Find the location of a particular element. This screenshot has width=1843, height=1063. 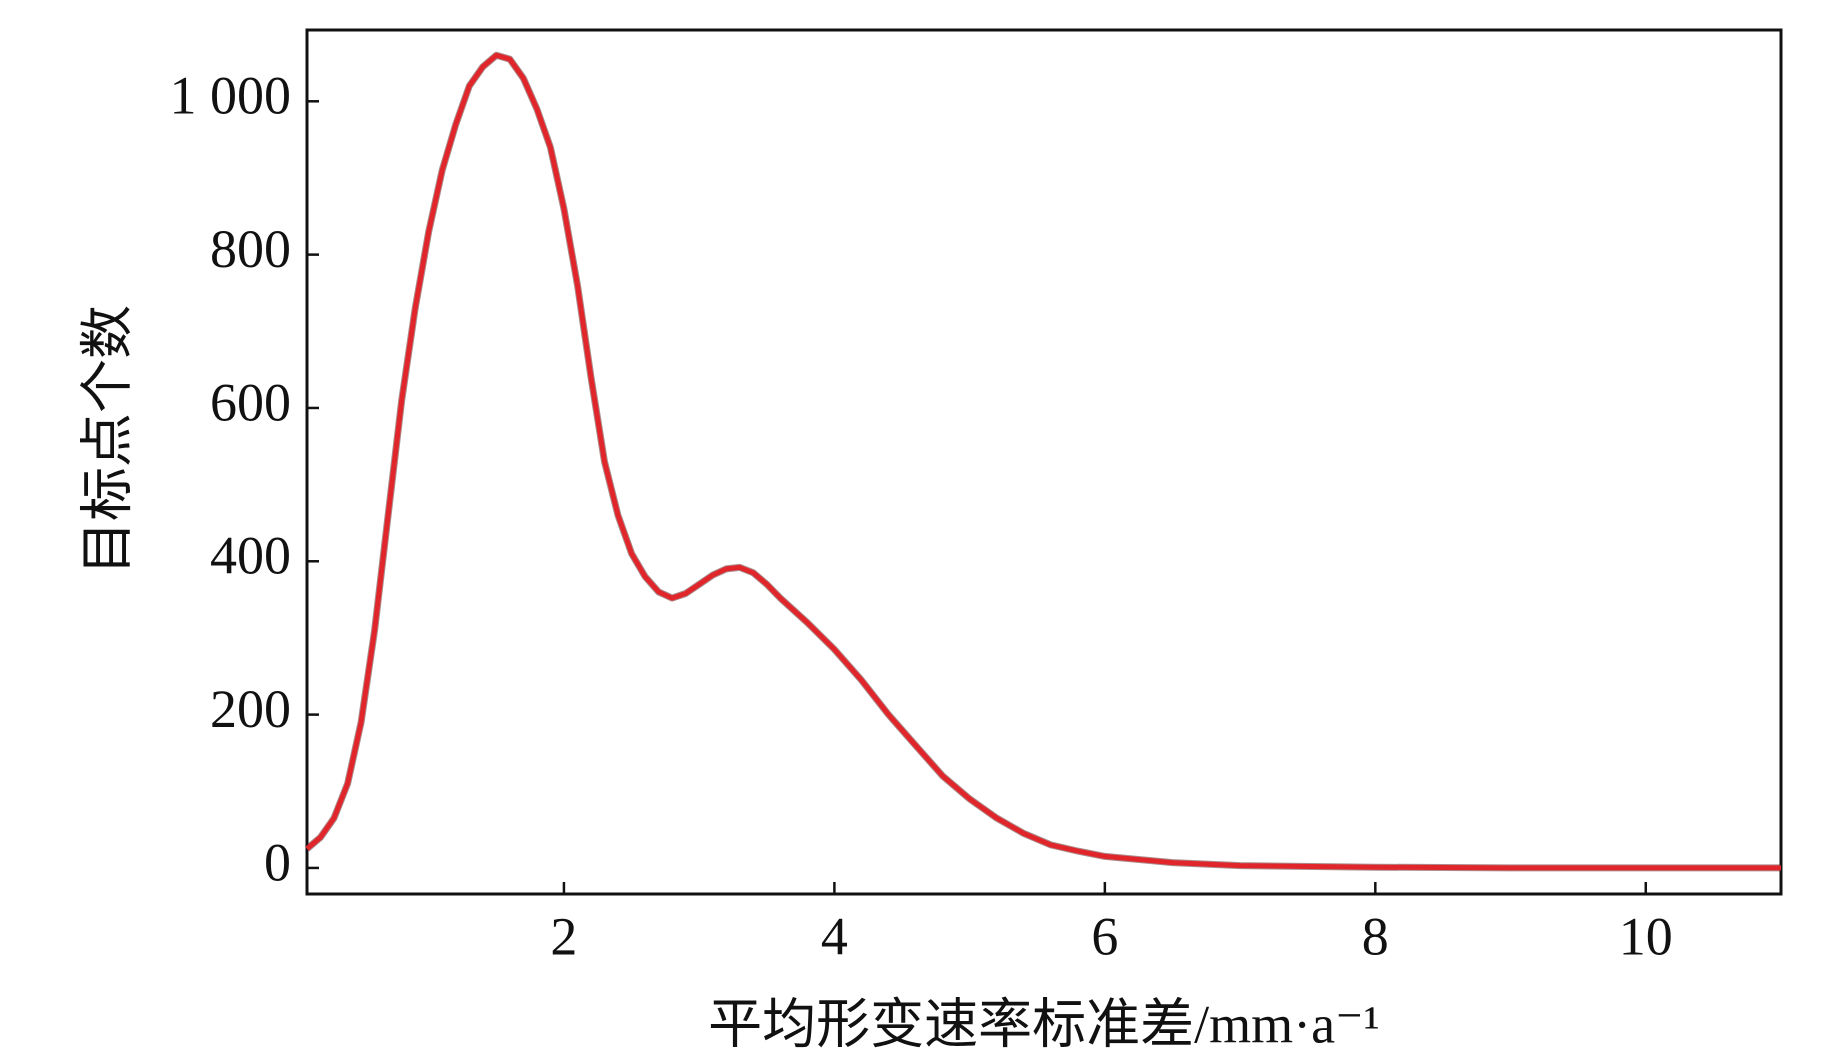

y-tick-label: 400 is located at coordinates (250, 556).